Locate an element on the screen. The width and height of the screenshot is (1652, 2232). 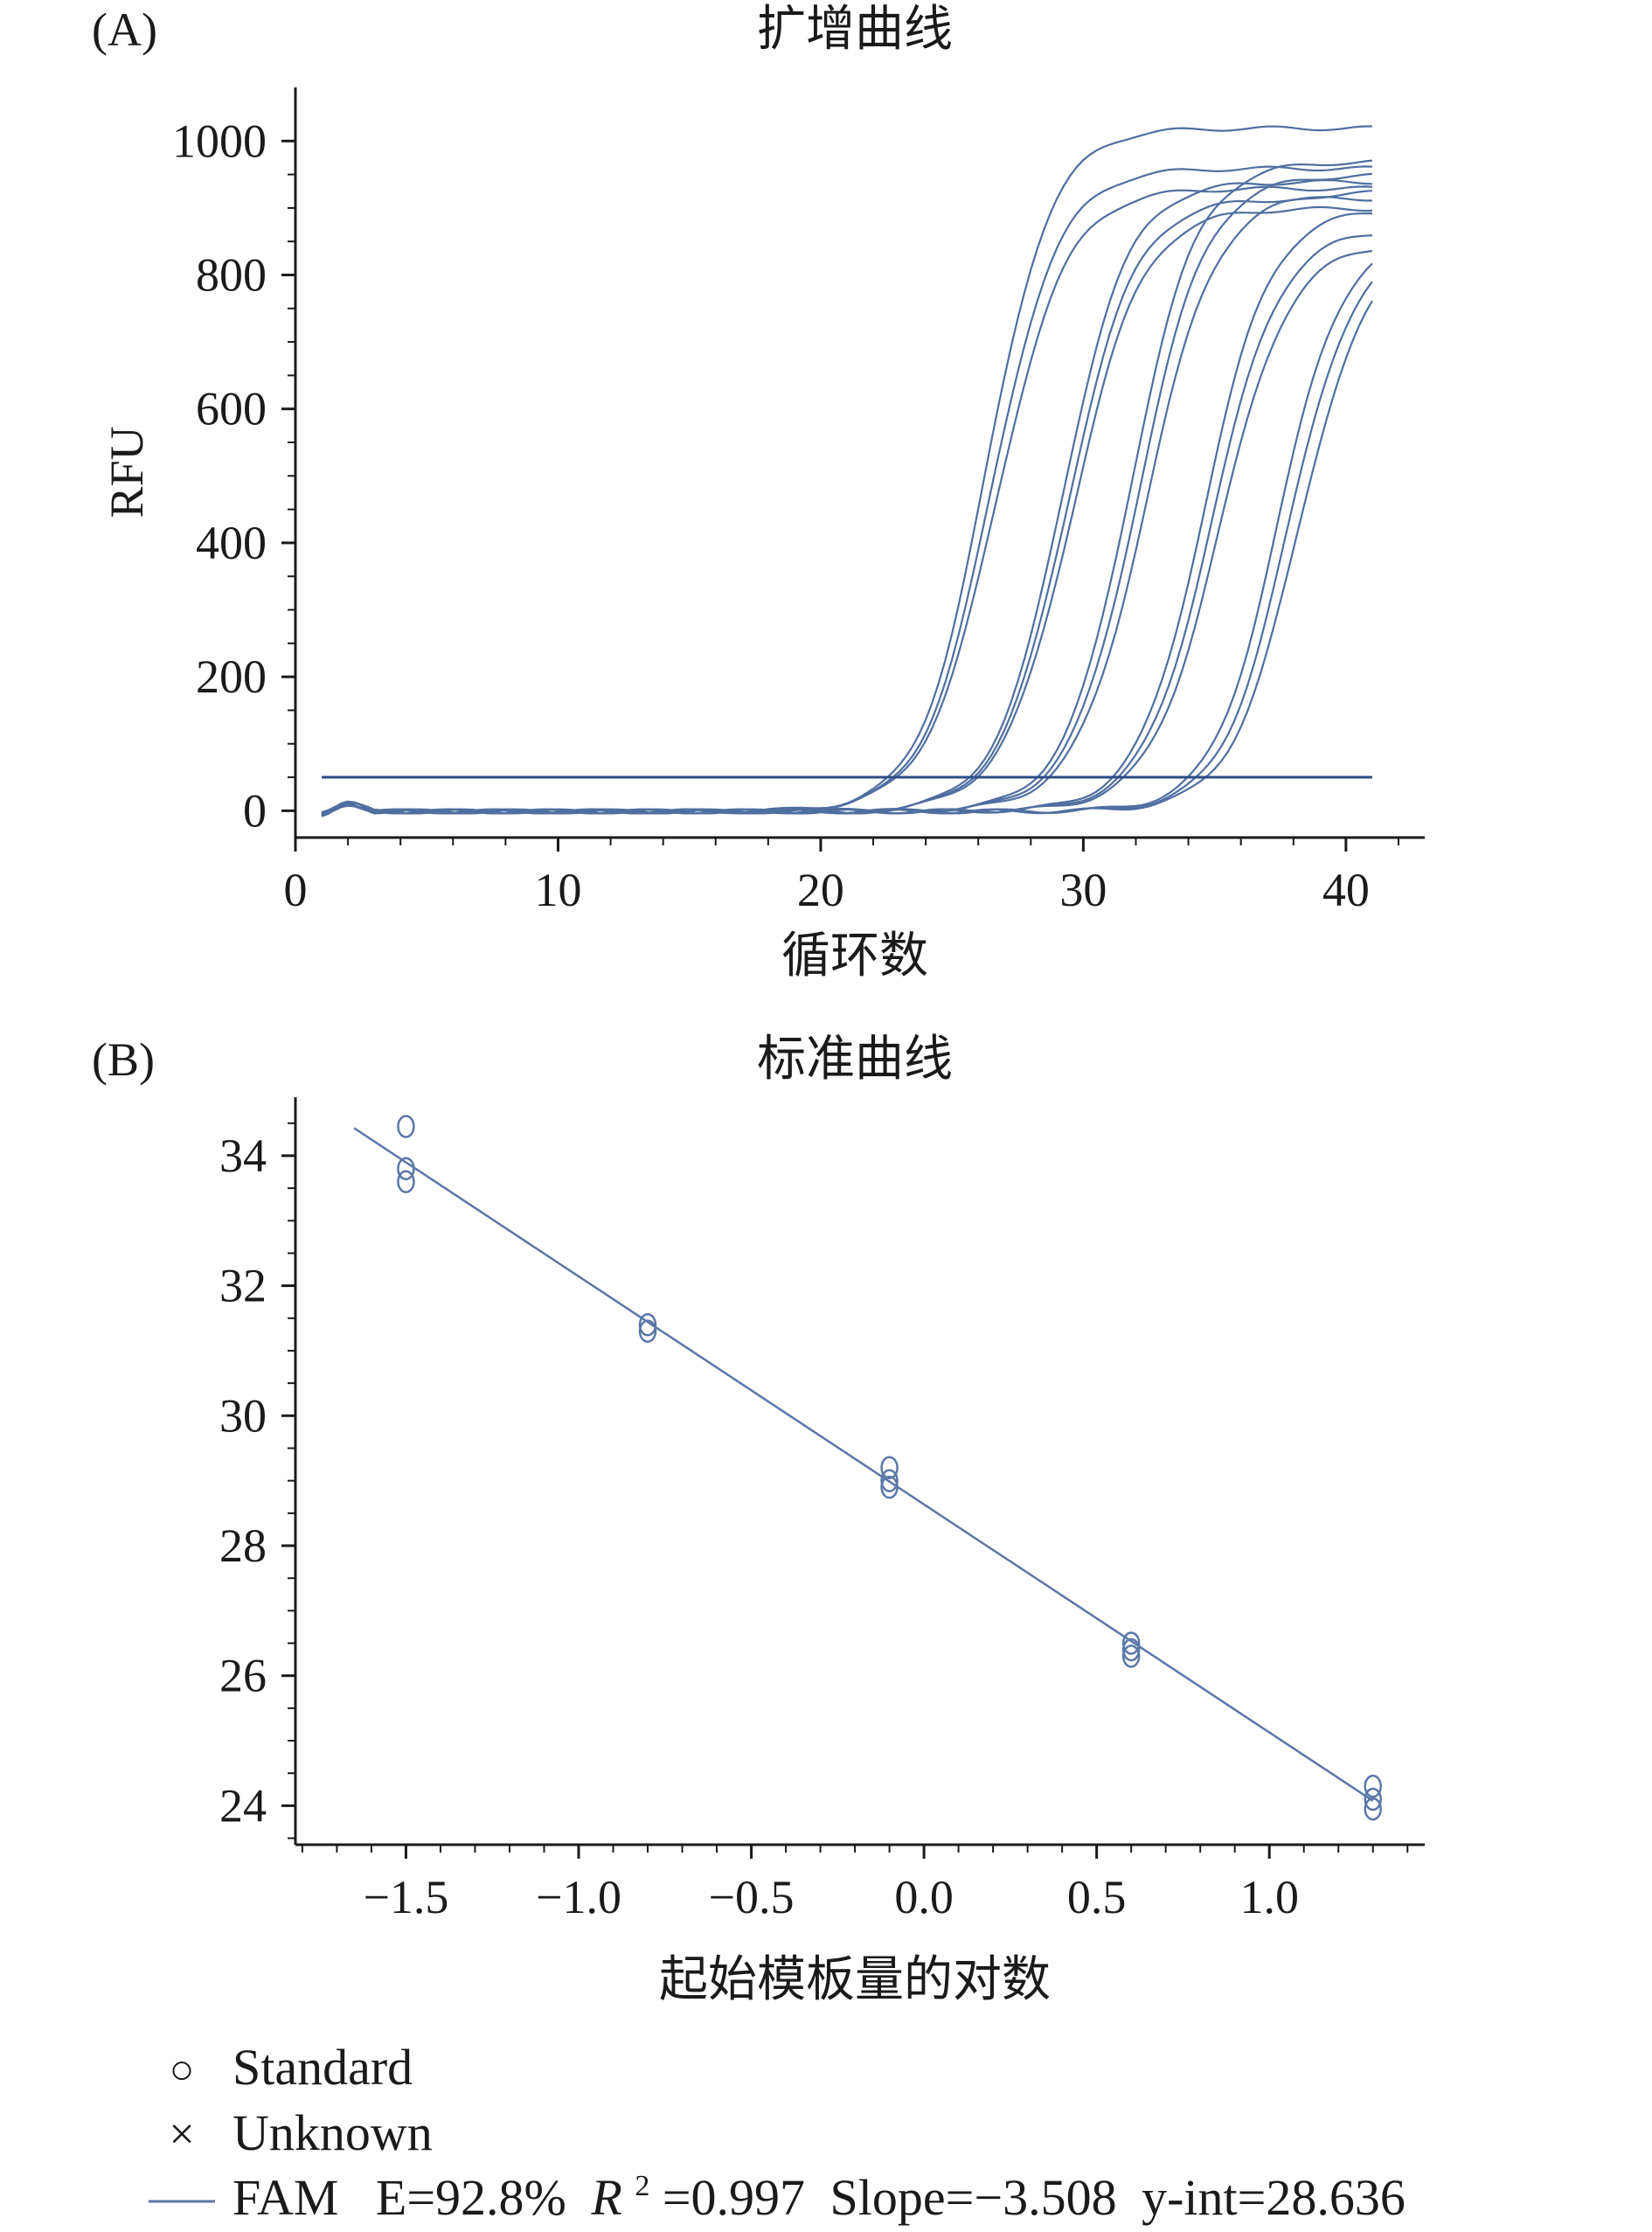
panel-a-y-tick-label: 400 is located at coordinates (232, 543).